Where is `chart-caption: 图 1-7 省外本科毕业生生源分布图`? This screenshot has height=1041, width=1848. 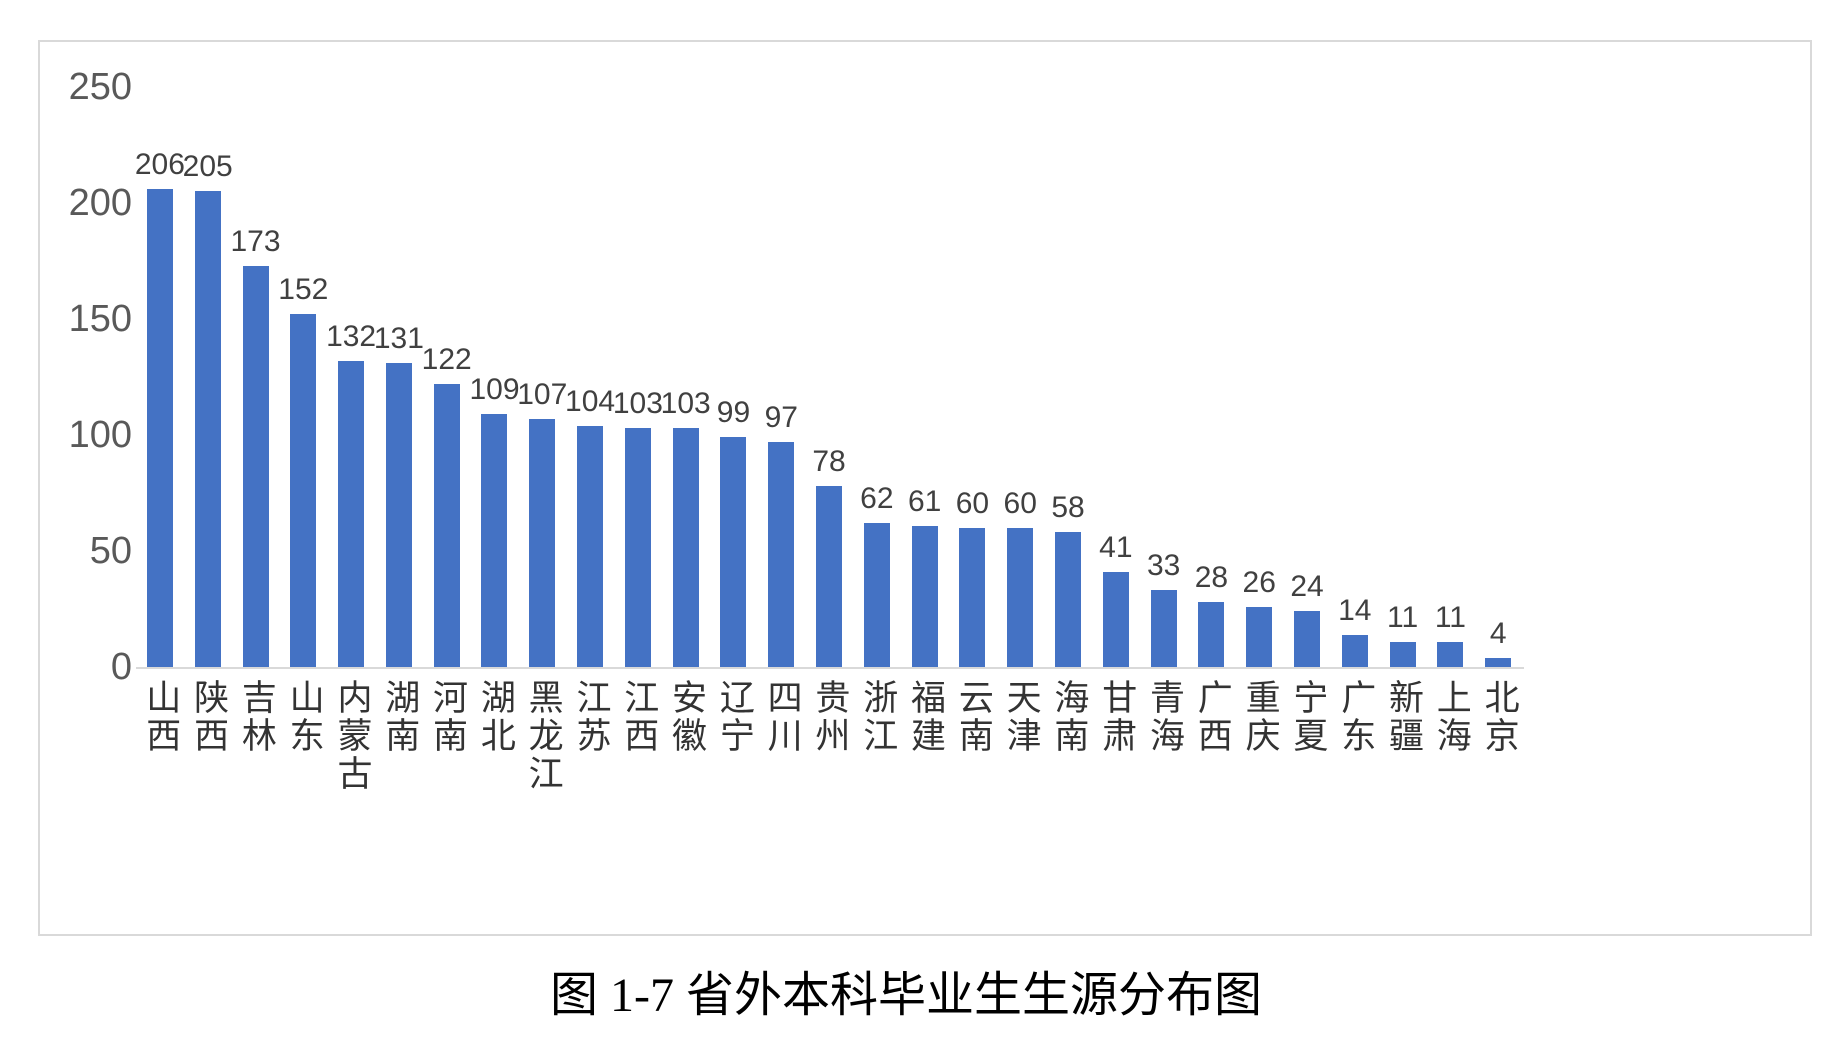 chart-caption: 图 1-7 省外本科毕业生生源分布图 is located at coordinates (906, 995).